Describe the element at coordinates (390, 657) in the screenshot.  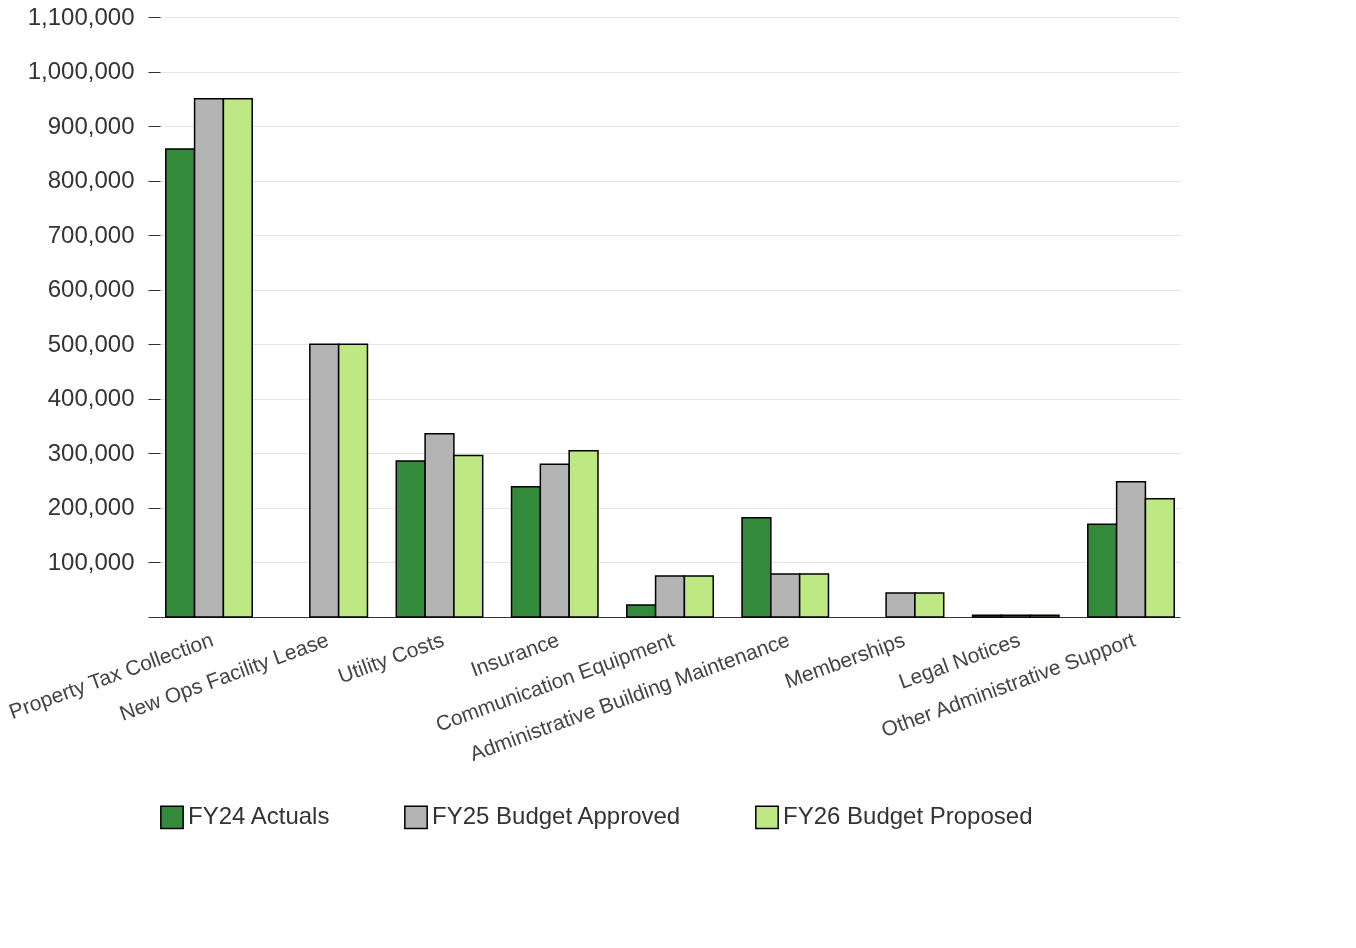
I see `x-tick-label: Utility Costs` at that location.